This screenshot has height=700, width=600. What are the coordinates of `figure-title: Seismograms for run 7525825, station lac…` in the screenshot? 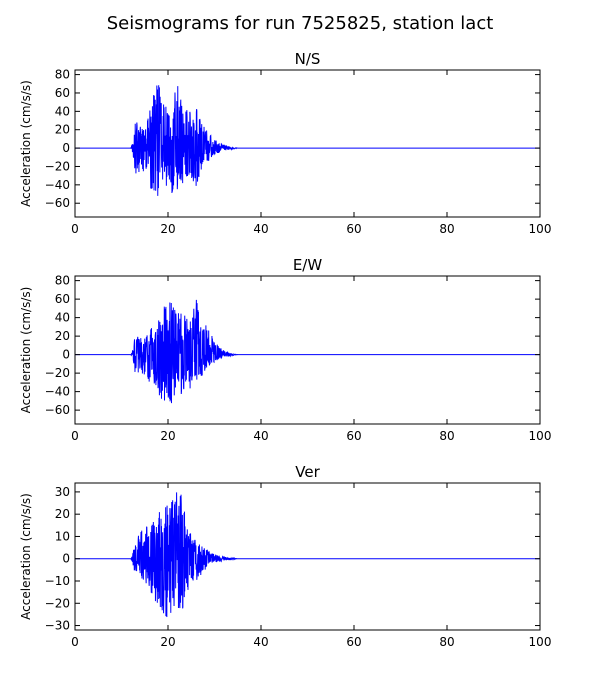 It's located at (300, 23).